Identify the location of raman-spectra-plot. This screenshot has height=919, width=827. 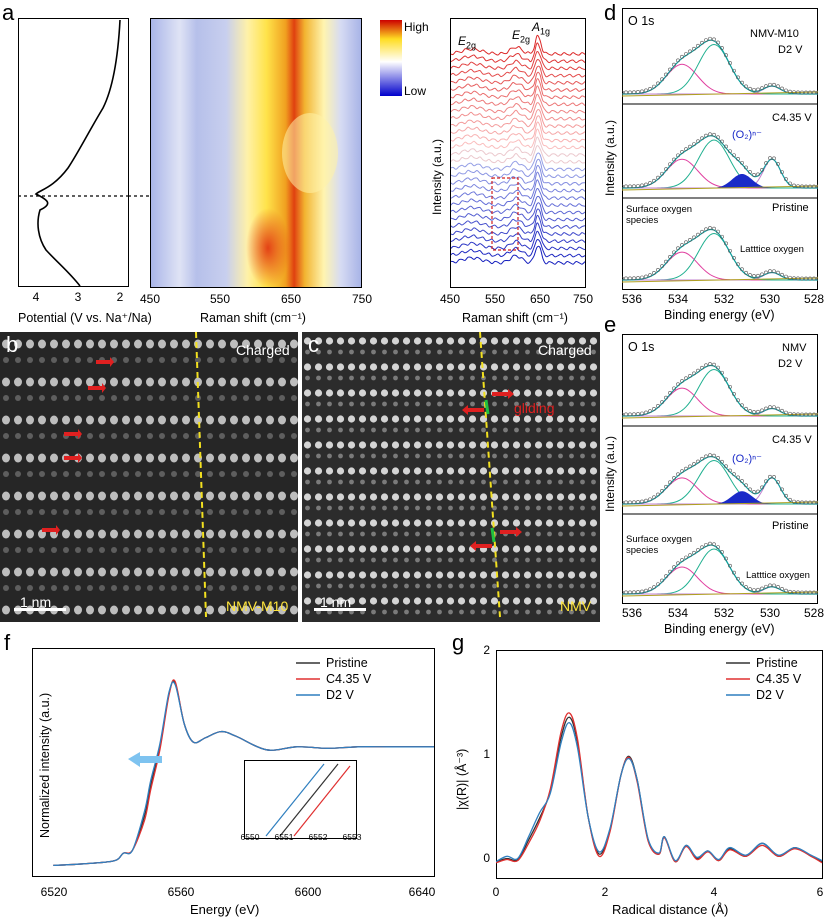
(518, 153).